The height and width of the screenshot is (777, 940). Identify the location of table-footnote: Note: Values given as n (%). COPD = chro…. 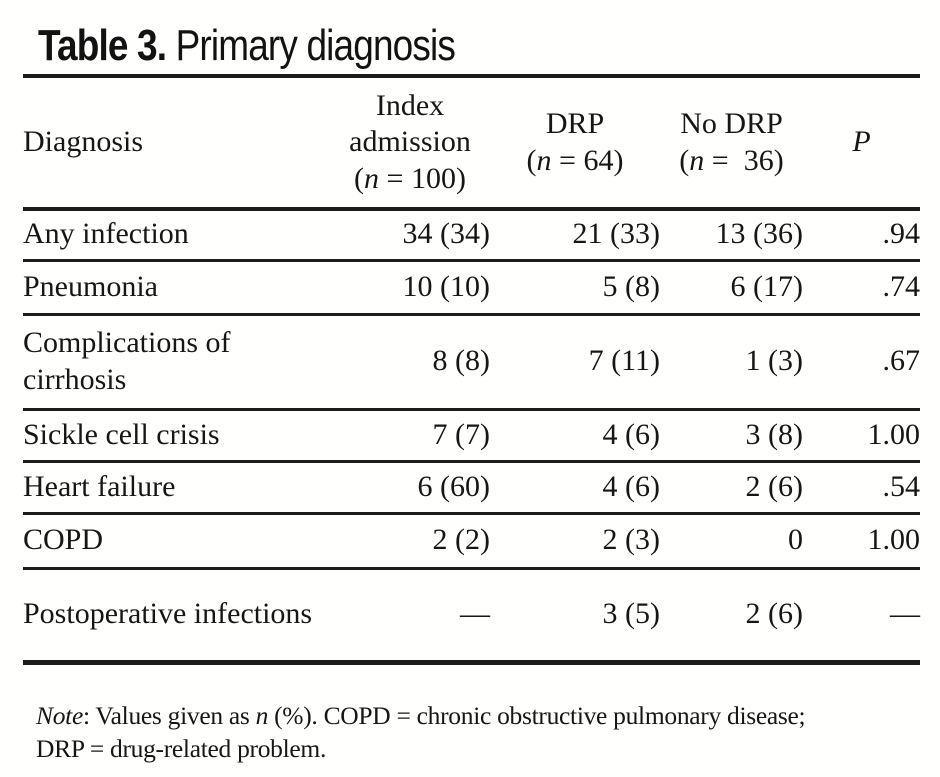
(481, 732).